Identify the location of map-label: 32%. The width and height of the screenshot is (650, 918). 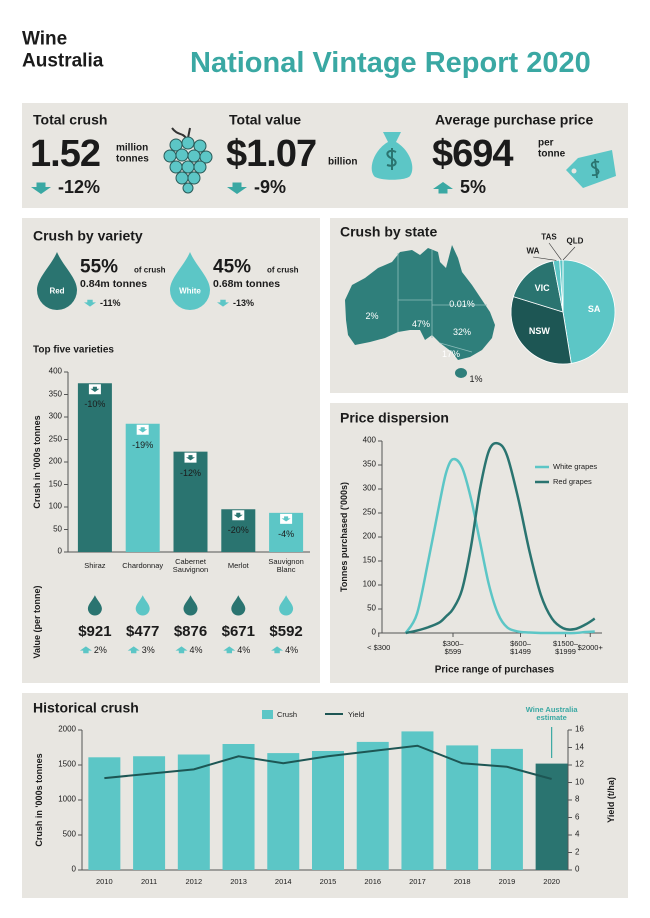
(462, 332).